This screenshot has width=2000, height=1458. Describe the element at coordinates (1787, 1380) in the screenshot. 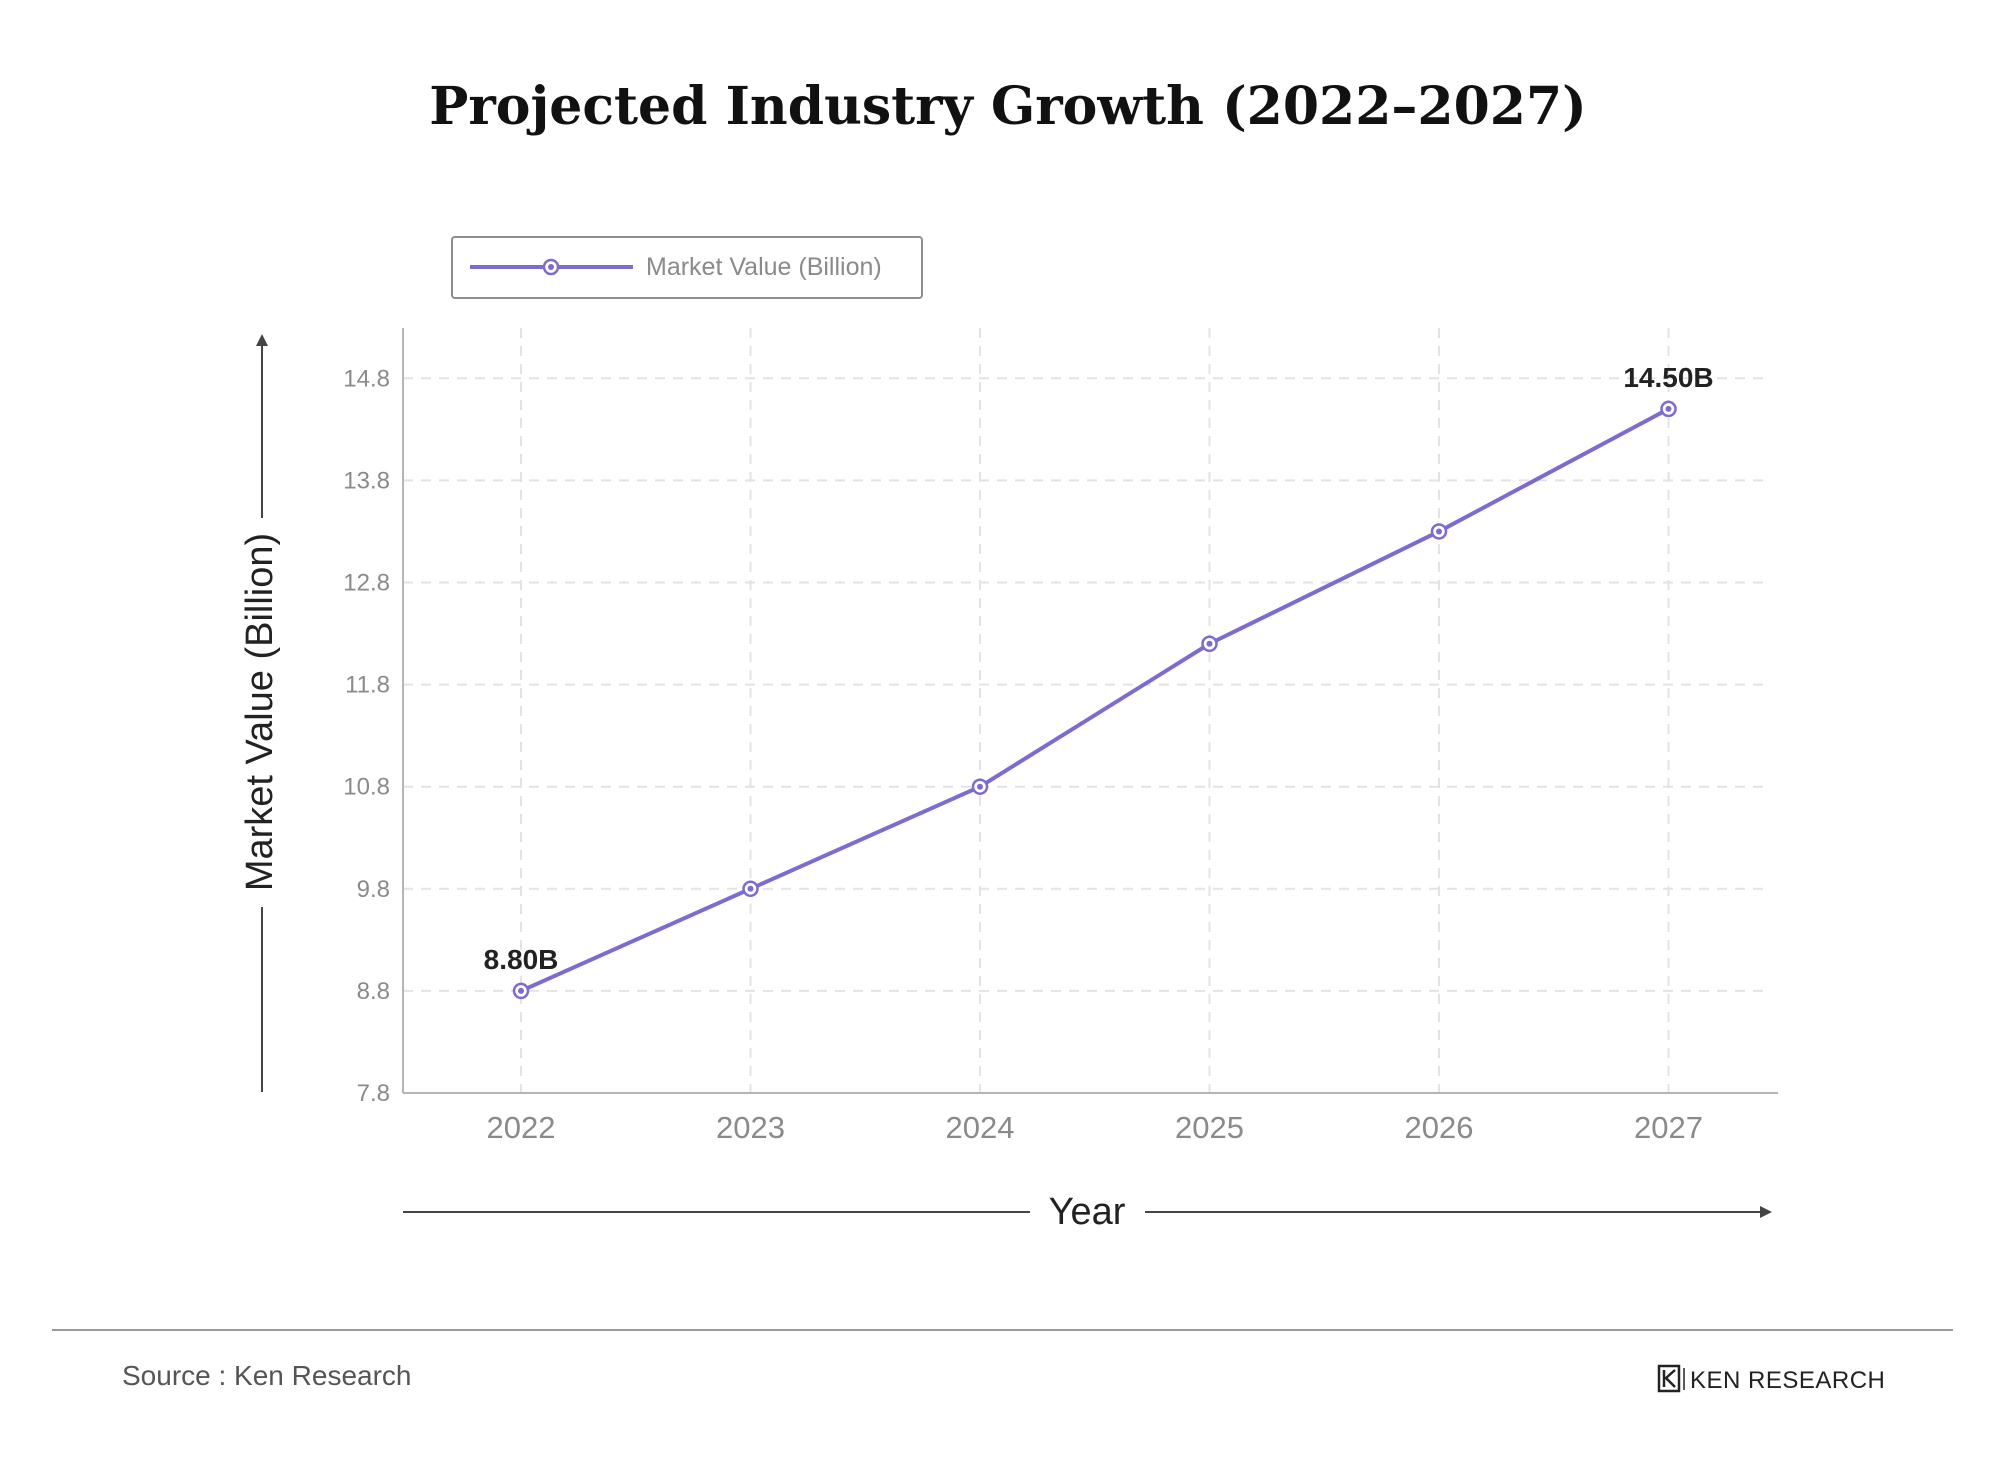

I see `brand-name: KEN RESEARCH` at that location.